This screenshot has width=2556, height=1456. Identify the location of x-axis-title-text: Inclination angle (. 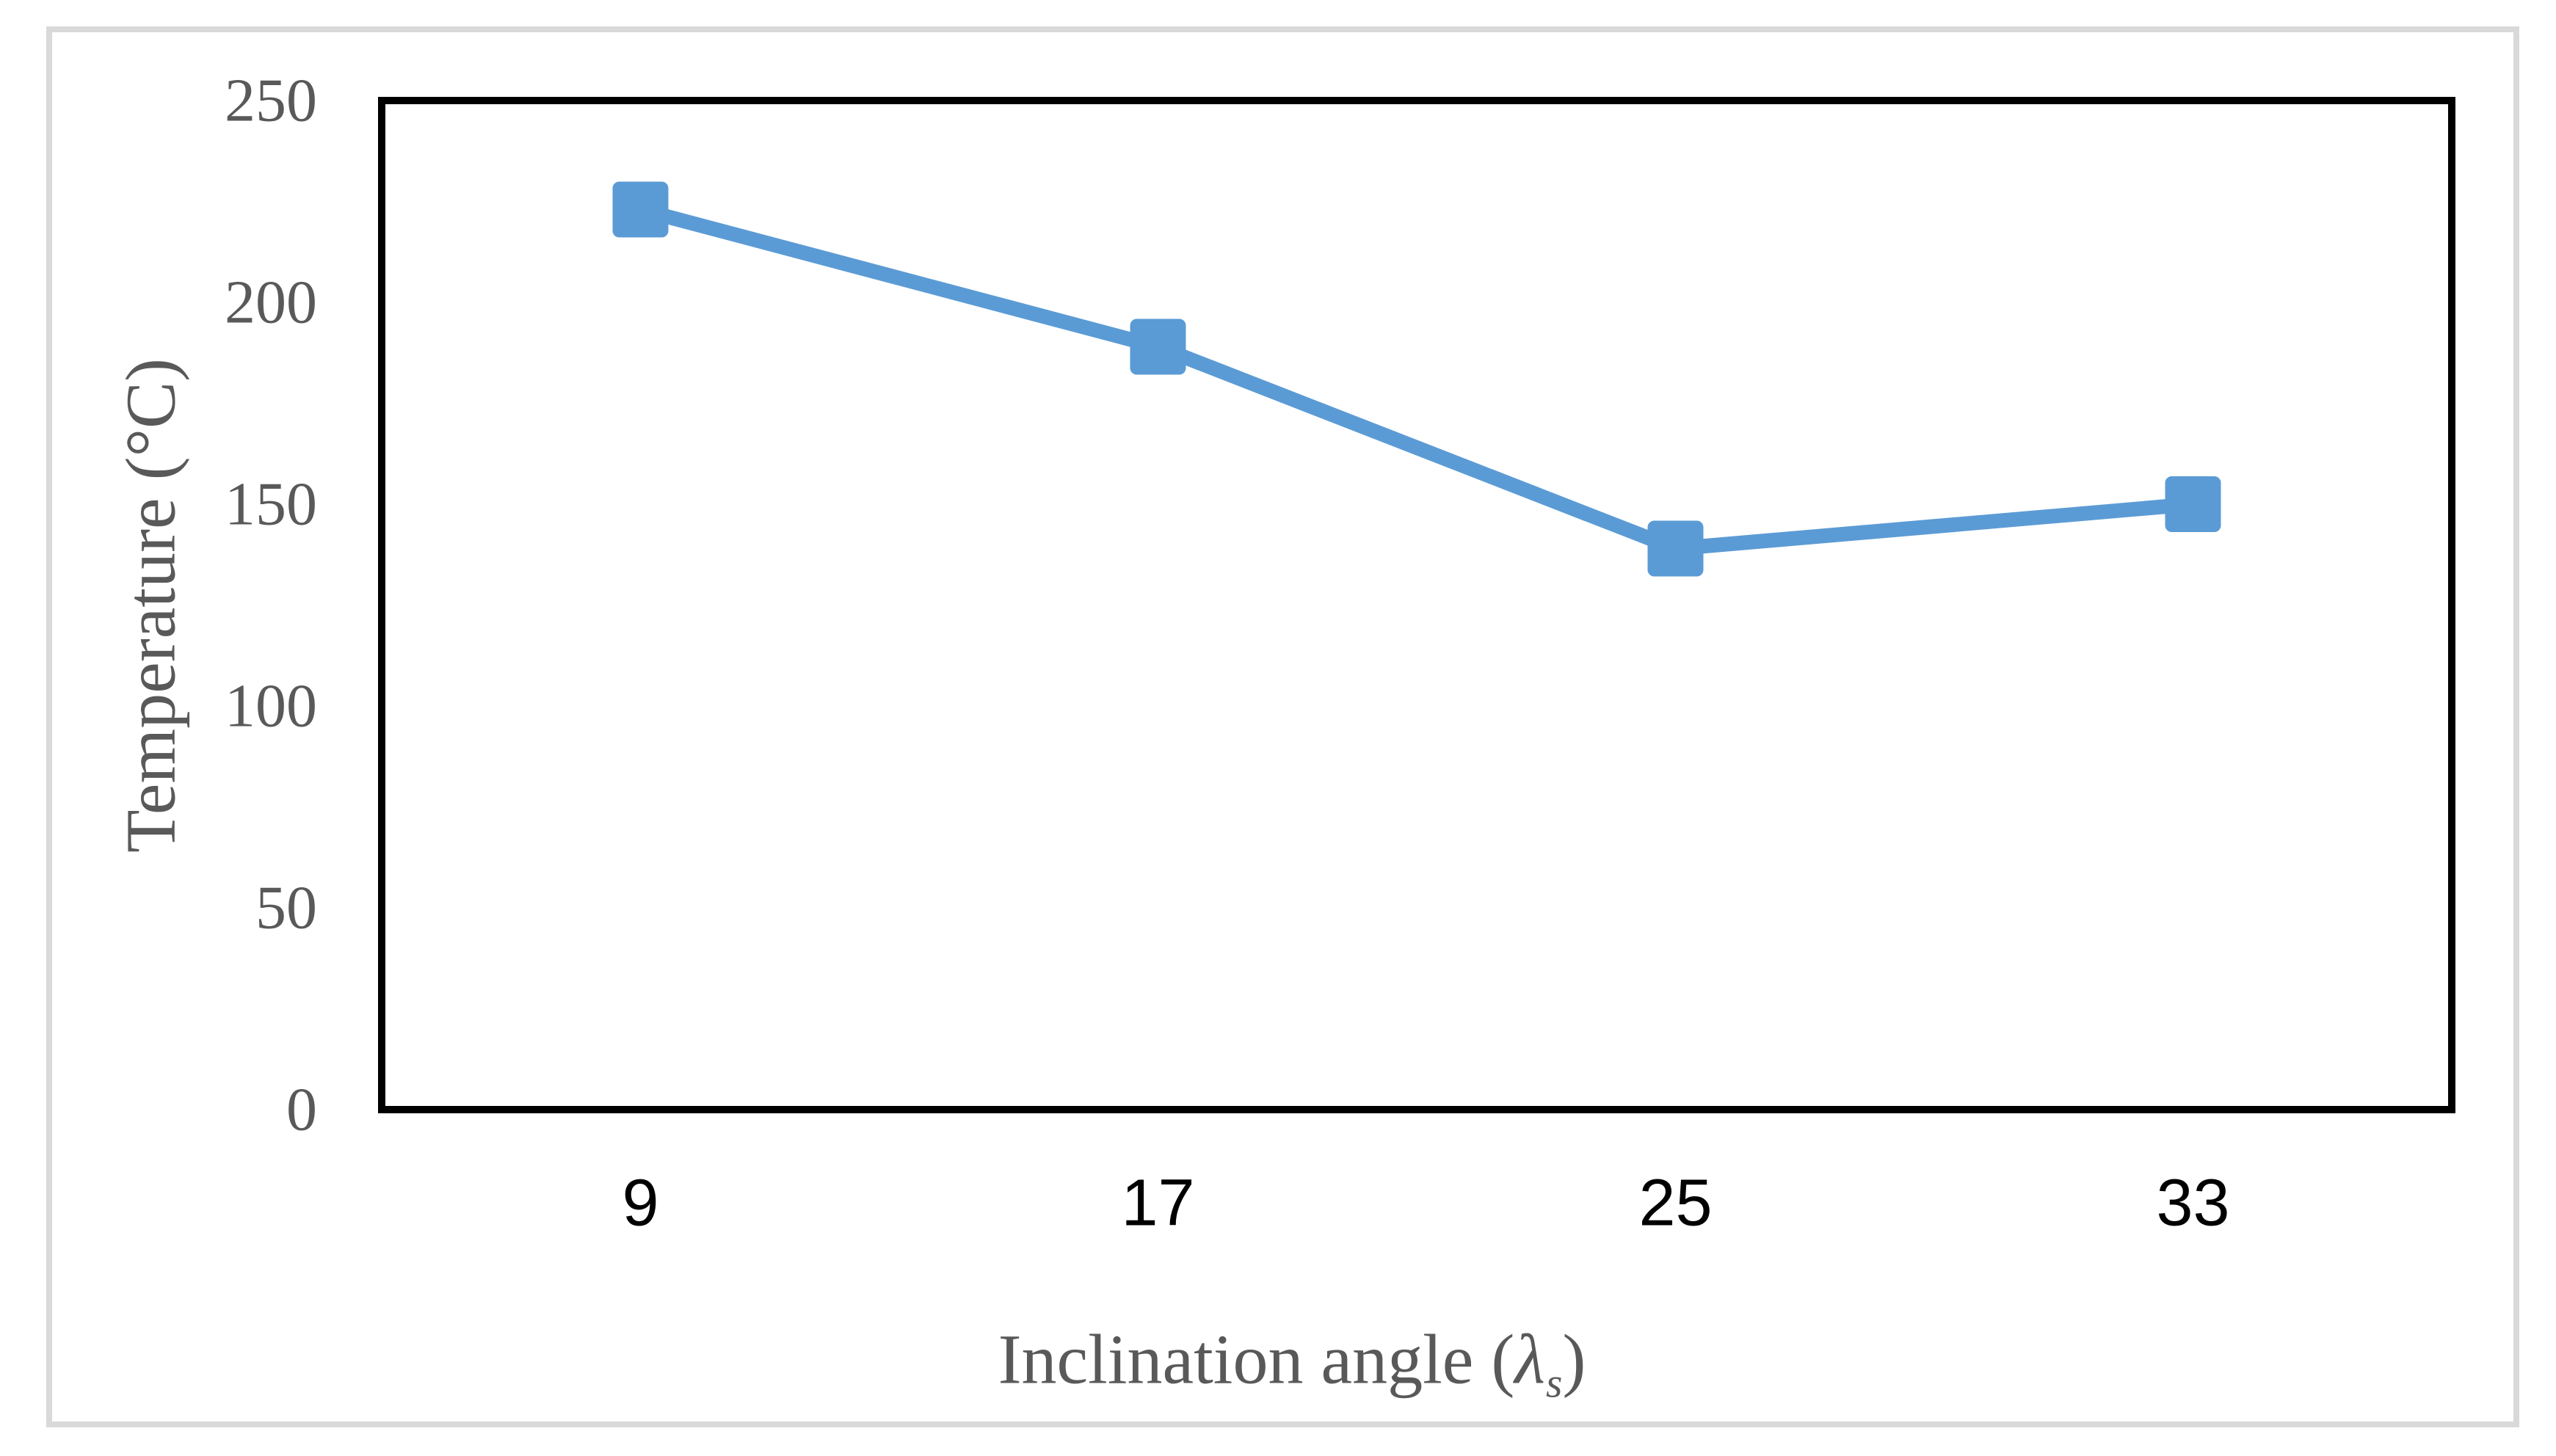
(1256, 1360).